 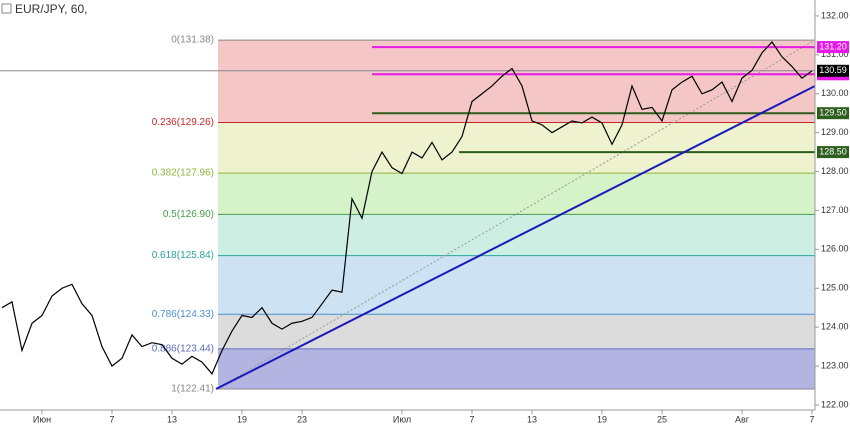 I want to click on y-tick-label: 122.00, so click(x=835, y=404).